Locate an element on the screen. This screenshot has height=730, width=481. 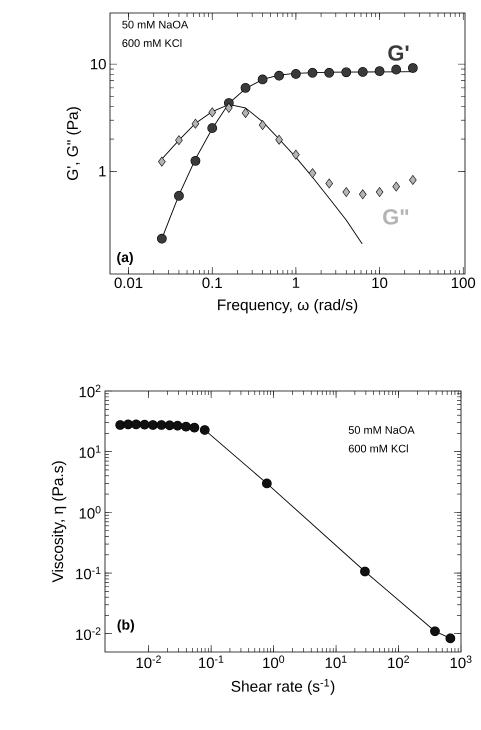
y-tick-label: 10$^{-2}$ is located at coordinates (88, 633).